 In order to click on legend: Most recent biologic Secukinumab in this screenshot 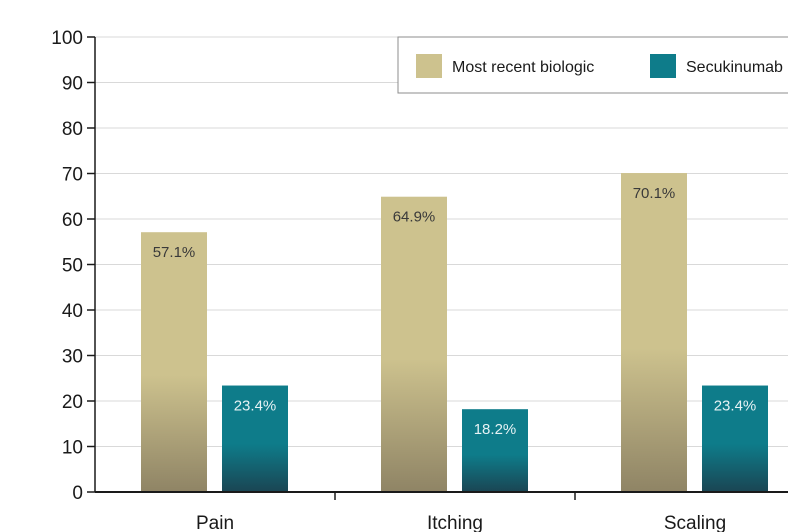, I will do `click(592, 65)`.